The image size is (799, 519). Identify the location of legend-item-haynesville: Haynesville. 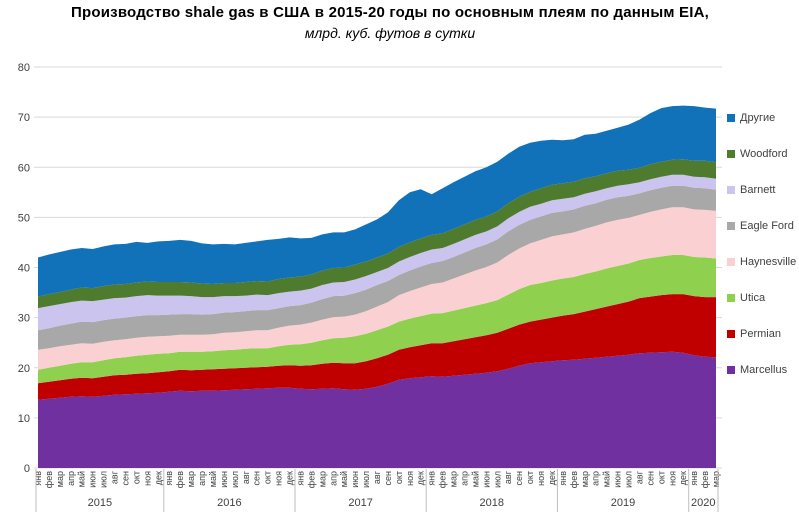
(761, 262).